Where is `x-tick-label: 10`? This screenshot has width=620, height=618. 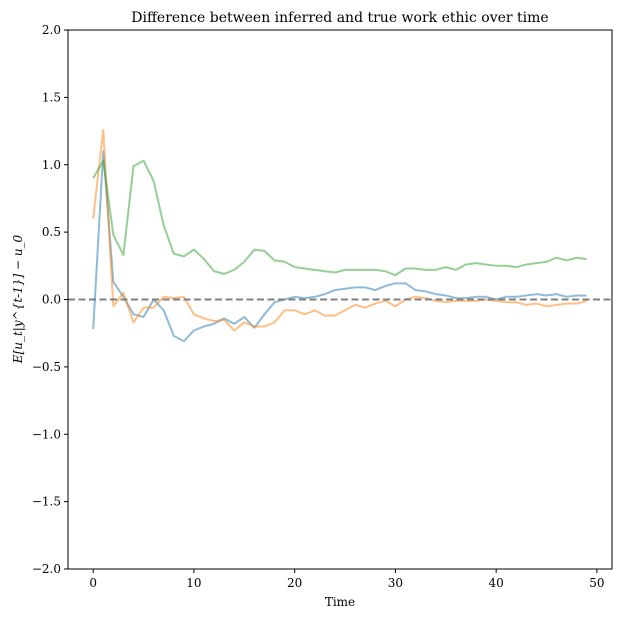 x-tick-label: 10 is located at coordinates (193, 583).